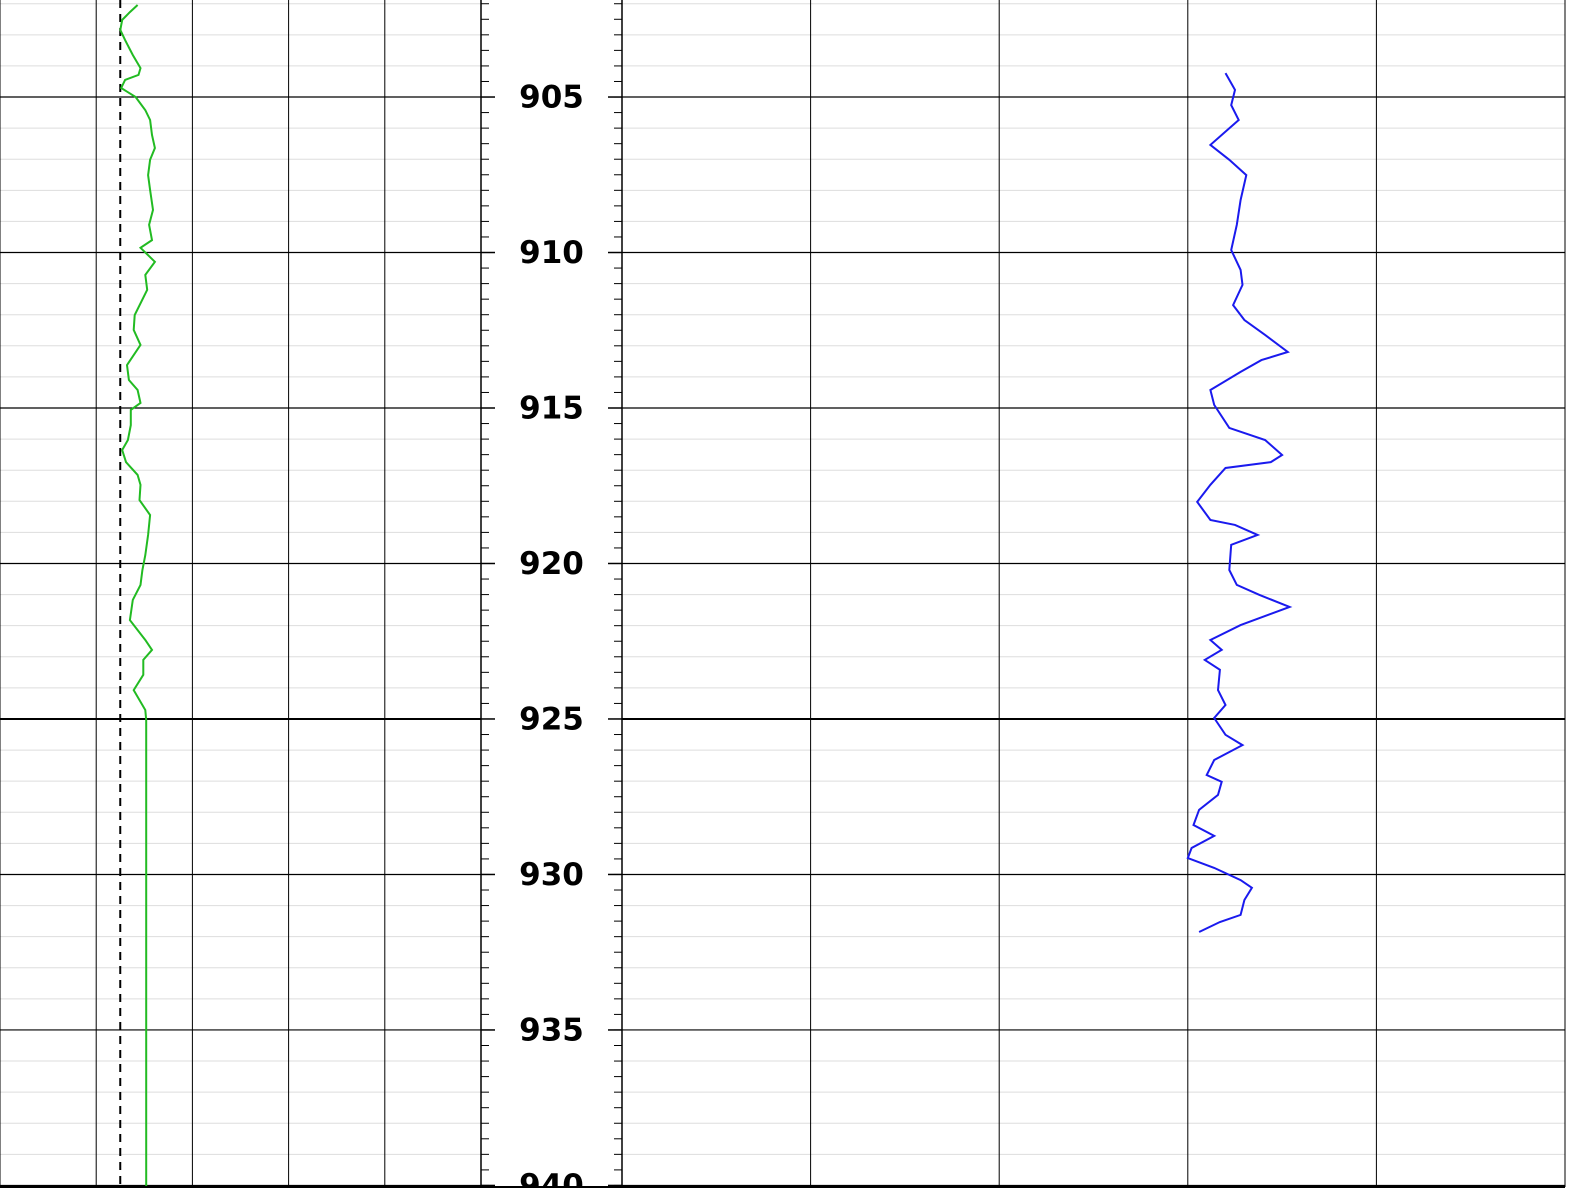 This screenshot has width=1587, height=1202. I want to click on depth-label: 915, so click(551, 409).